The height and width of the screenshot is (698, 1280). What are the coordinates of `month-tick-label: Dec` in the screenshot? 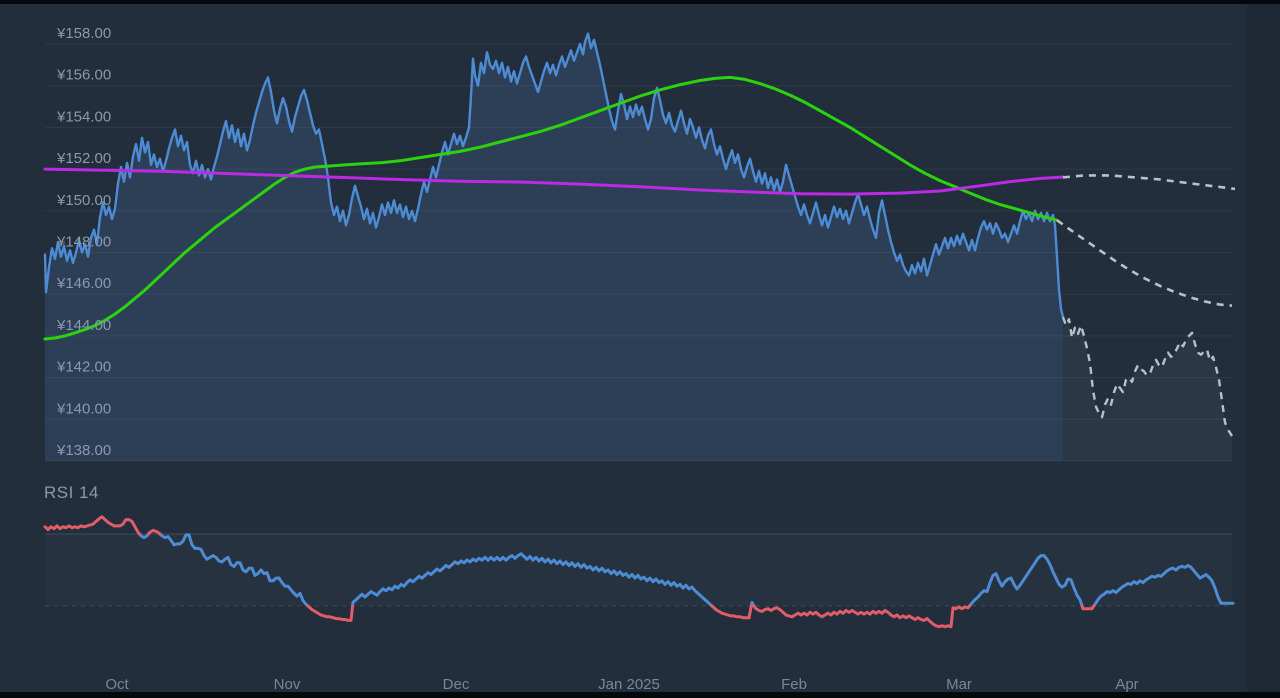 It's located at (456, 684).